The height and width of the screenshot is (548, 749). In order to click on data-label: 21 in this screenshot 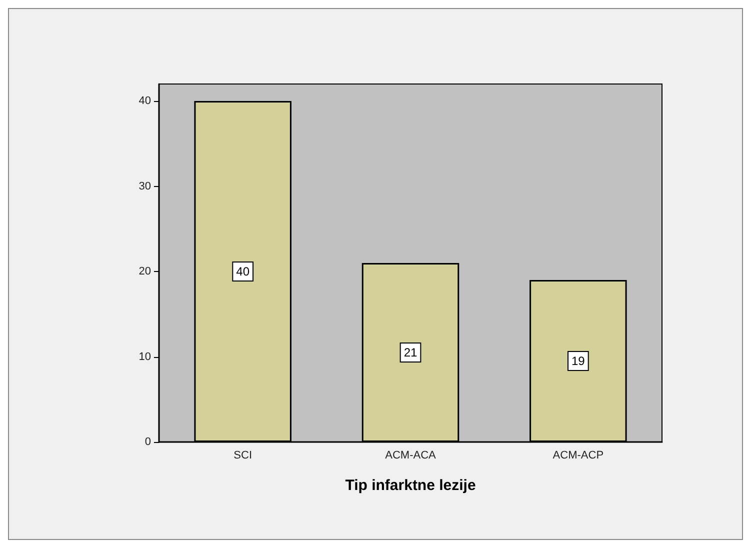, I will do `click(411, 353)`.